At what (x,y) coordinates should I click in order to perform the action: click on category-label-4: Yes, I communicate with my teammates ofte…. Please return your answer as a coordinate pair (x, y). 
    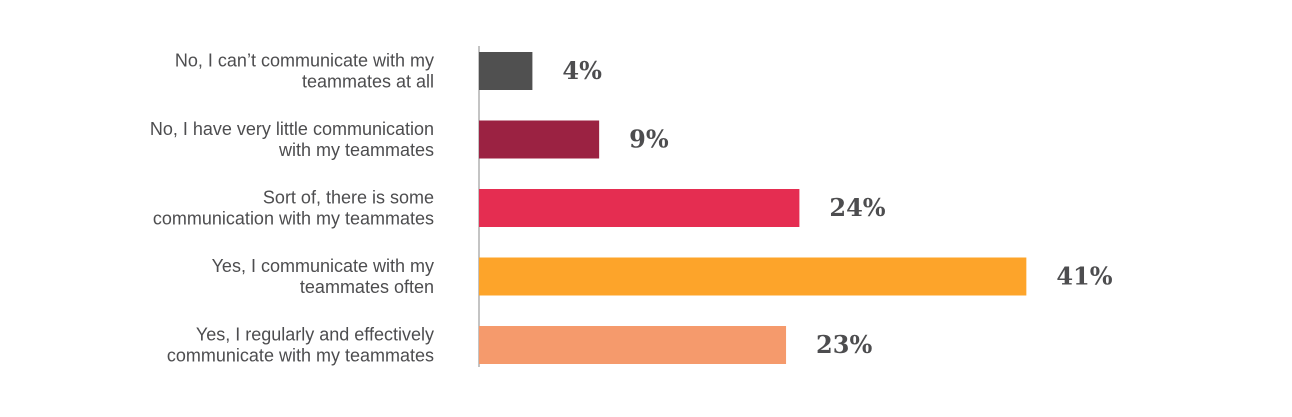
    Looking at the image, I should click on (323, 276).